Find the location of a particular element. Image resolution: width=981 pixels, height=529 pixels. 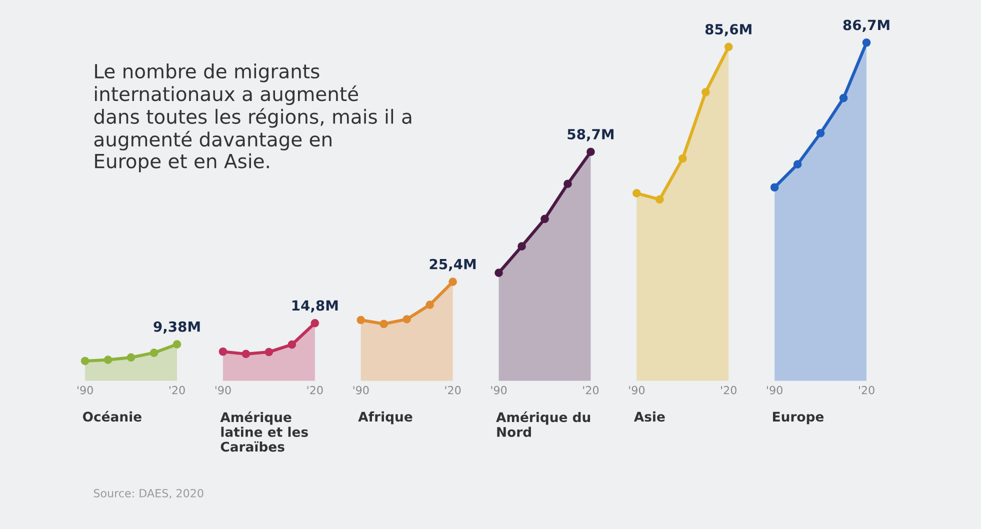

source-note: Source: DAES, 2020 is located at coordinates (149, 494).